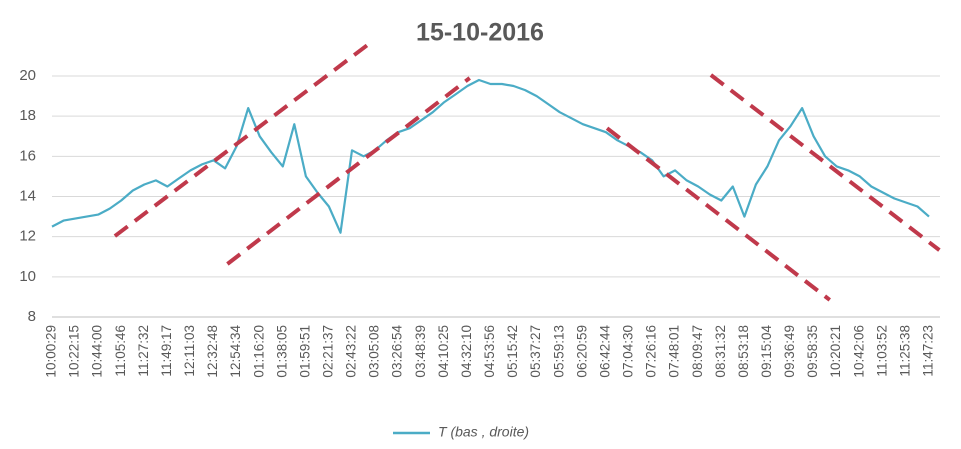  What do you see at coordinates (651, 351) in the screenshot?
I see `x-tick-label: 07:26:16` at bounding box center [651, 351].